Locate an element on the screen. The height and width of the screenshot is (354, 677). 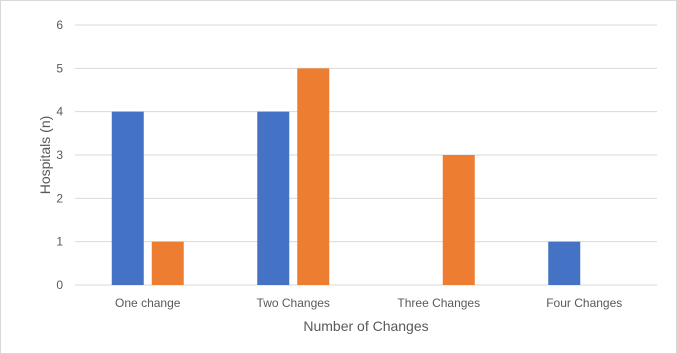
y-tick-label: 5 is located at coordinates (59, 68).